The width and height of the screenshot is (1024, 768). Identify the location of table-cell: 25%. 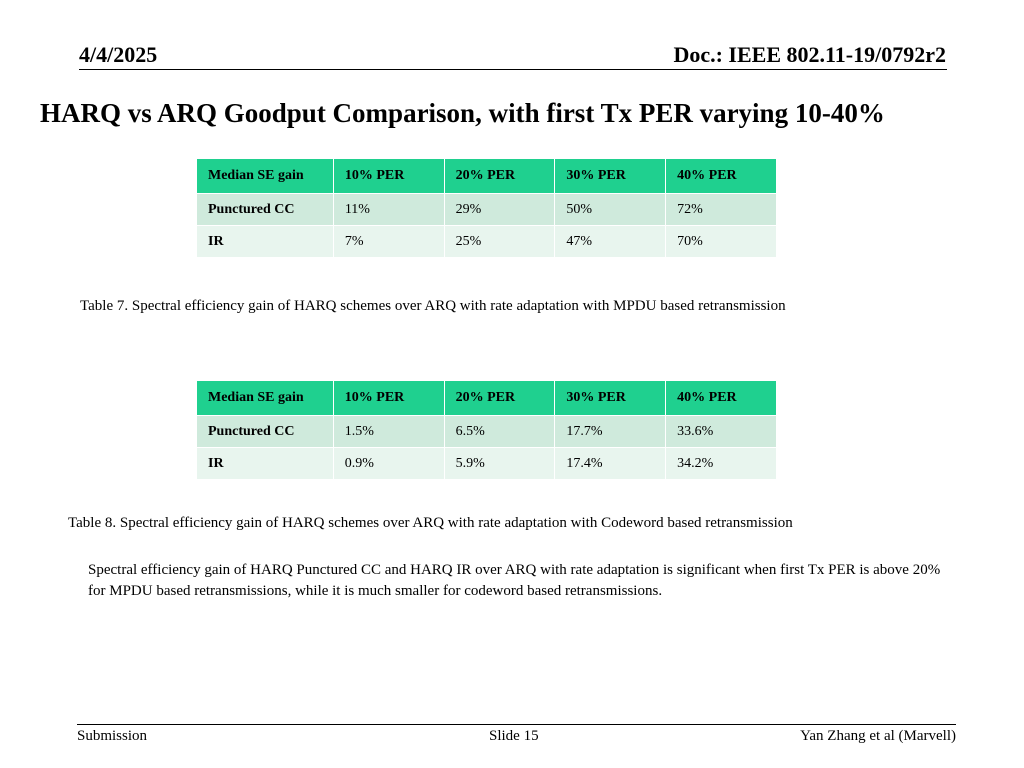
(499, 241).